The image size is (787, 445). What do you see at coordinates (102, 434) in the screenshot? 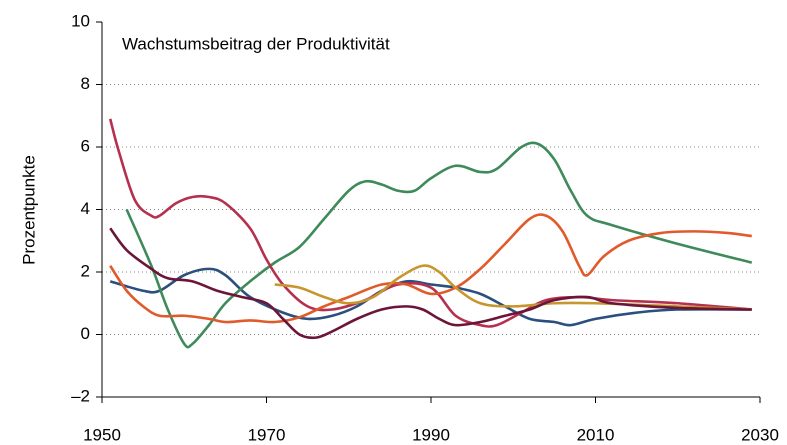
I see `x-tick-label: 1950` at bounding box center [102, 434].